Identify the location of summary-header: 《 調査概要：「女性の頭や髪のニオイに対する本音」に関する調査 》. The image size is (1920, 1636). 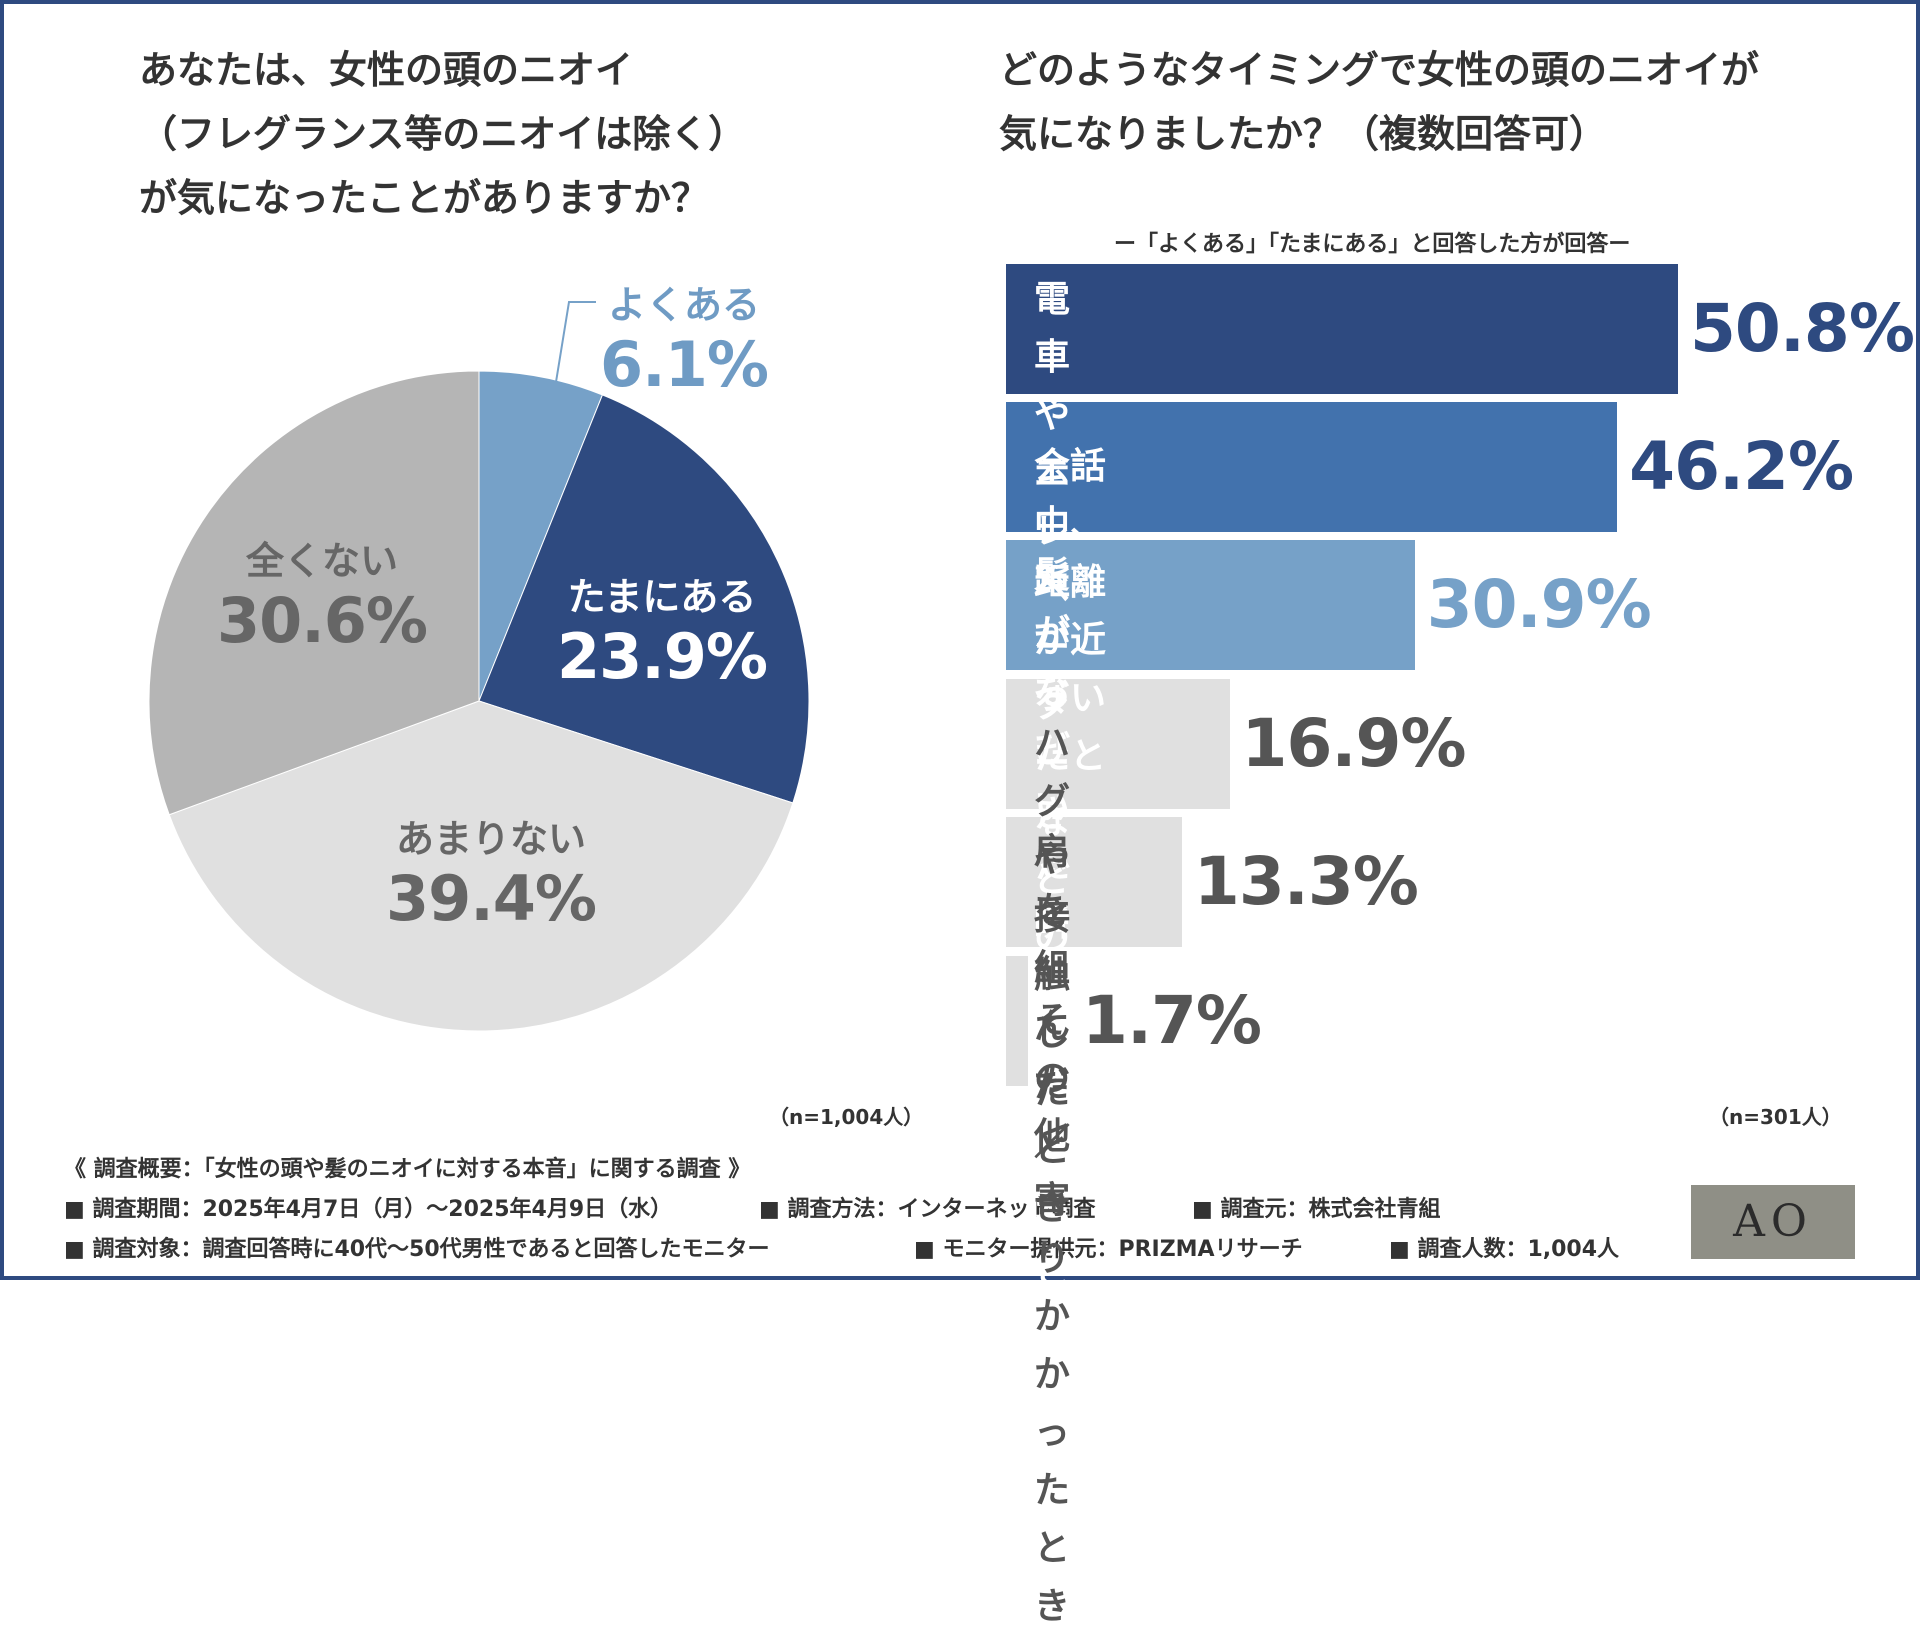
(407, 1169).